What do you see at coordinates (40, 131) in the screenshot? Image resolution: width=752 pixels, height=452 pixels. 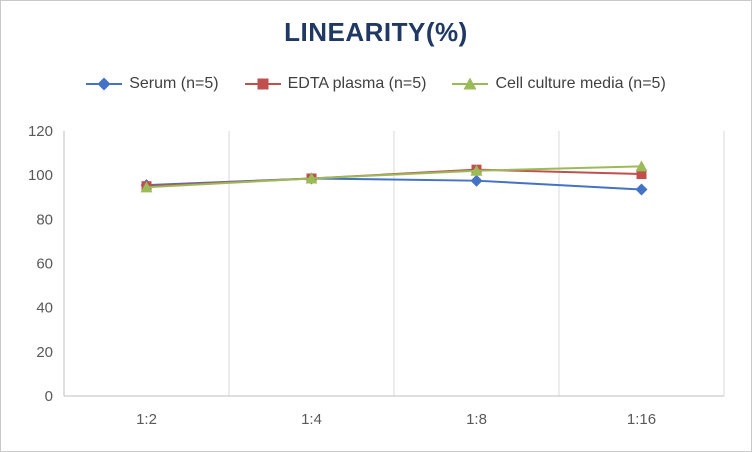 I see `y-tick-label: 120` at bounding box center [40, 131].